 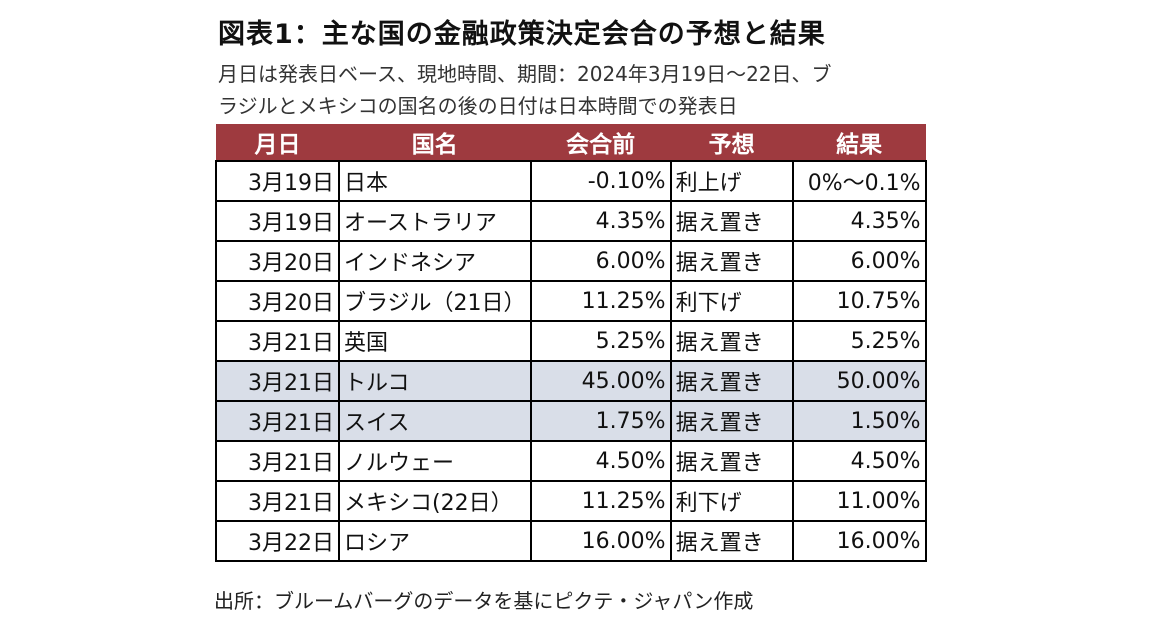 I want to click on table-cell: 0%～0.1%, so click(x=859, y=181).